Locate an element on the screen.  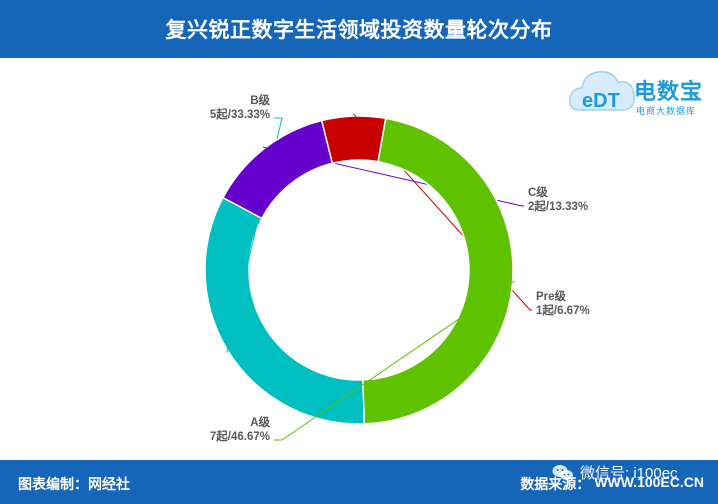
source-url: WWW.100EC.CN is located at coordinates (649, 482).